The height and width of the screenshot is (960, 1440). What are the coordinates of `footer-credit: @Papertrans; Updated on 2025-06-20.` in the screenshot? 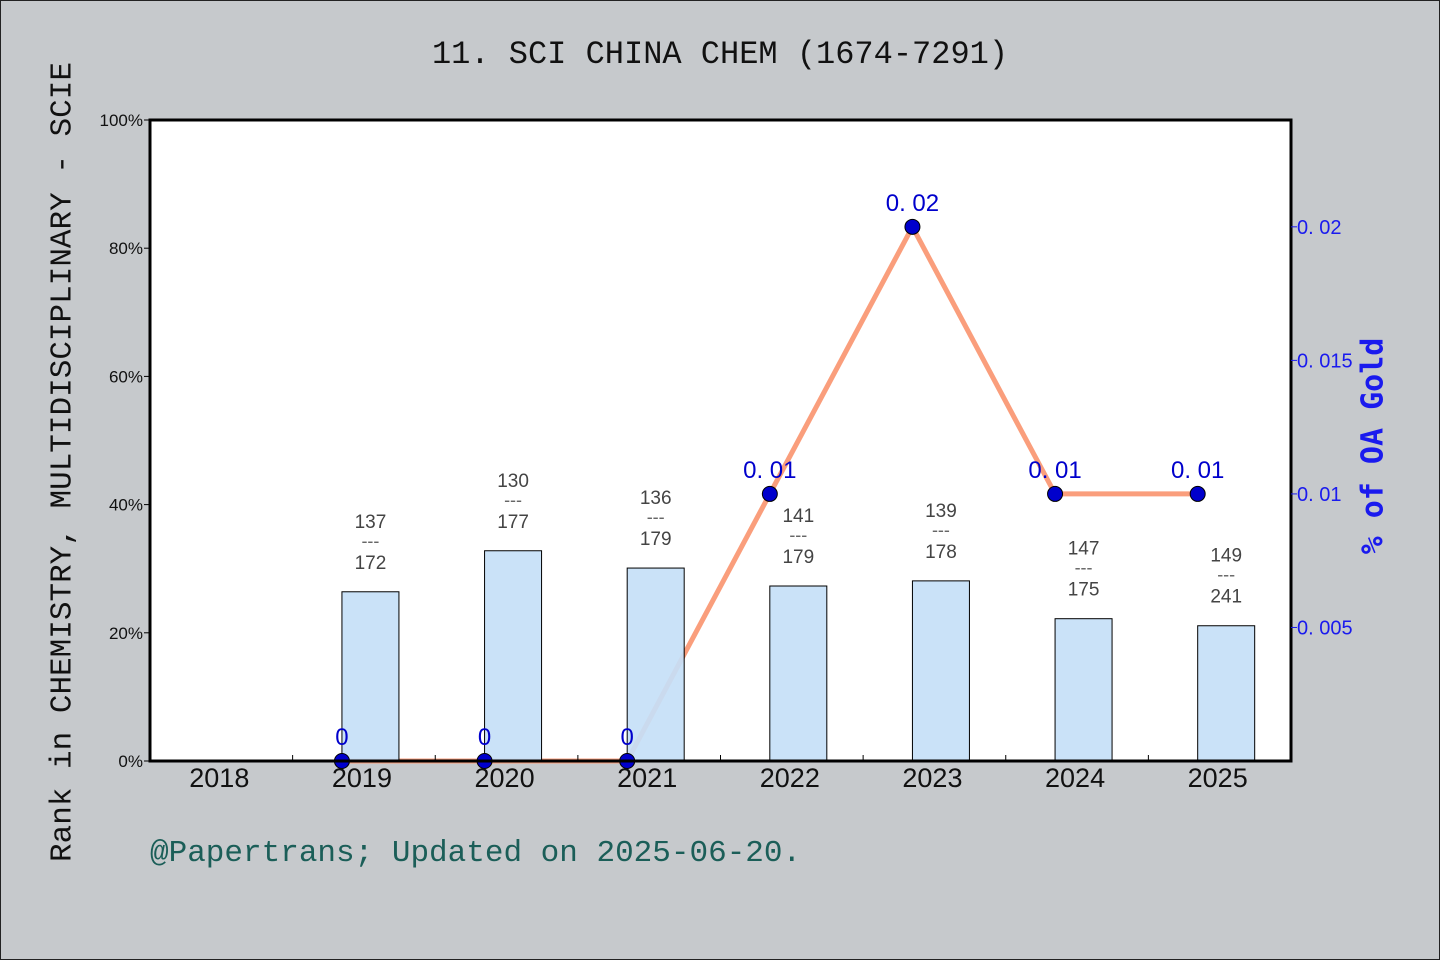 It's located at (476, 853).